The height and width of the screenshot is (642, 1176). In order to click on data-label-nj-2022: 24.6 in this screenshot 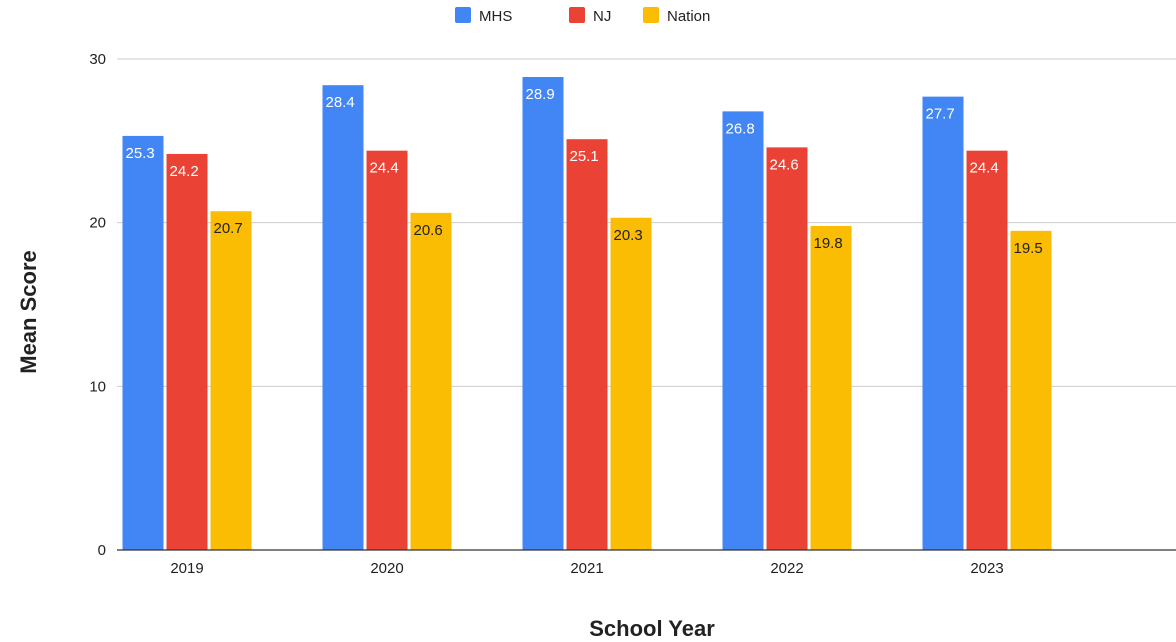, I will do `click(784, 164)`.